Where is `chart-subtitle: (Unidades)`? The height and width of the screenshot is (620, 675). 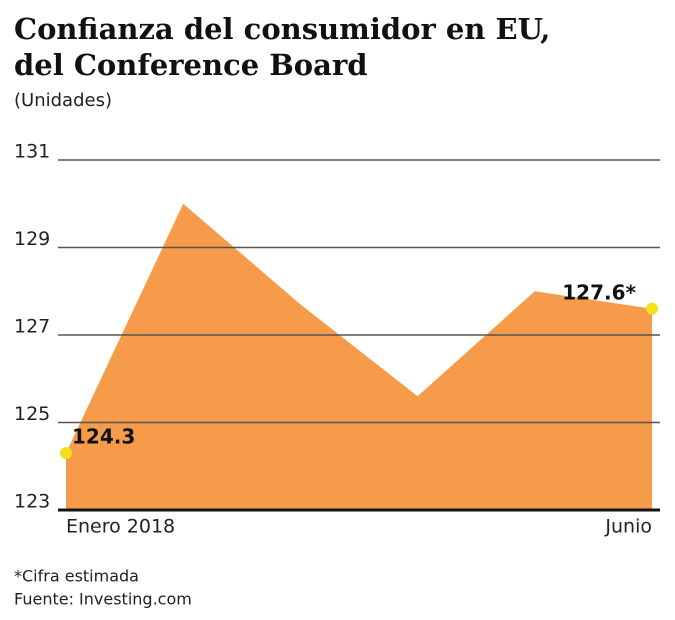
chart-subtitle: (Unidades) is located at coordinates (63, 100).